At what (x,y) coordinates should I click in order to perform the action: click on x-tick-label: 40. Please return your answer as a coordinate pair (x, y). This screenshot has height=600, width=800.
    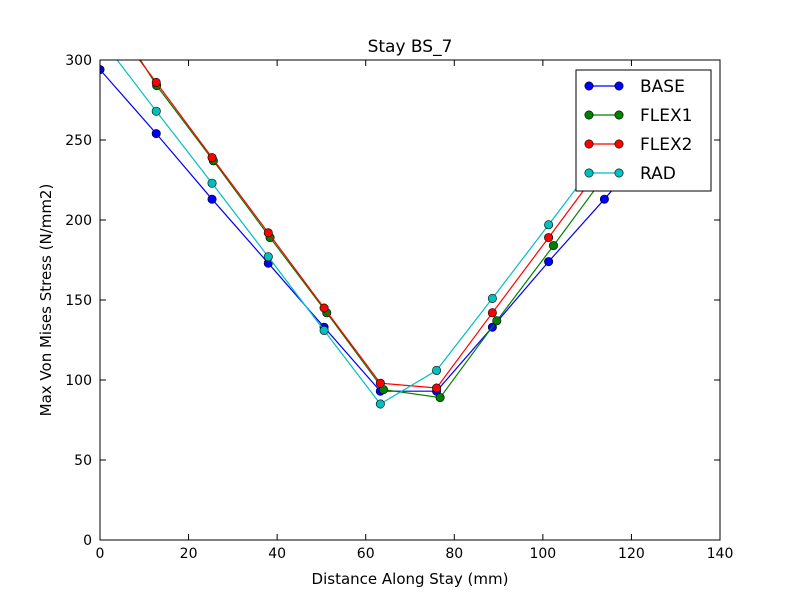
    Looking at the image, I should click on (277, 554).